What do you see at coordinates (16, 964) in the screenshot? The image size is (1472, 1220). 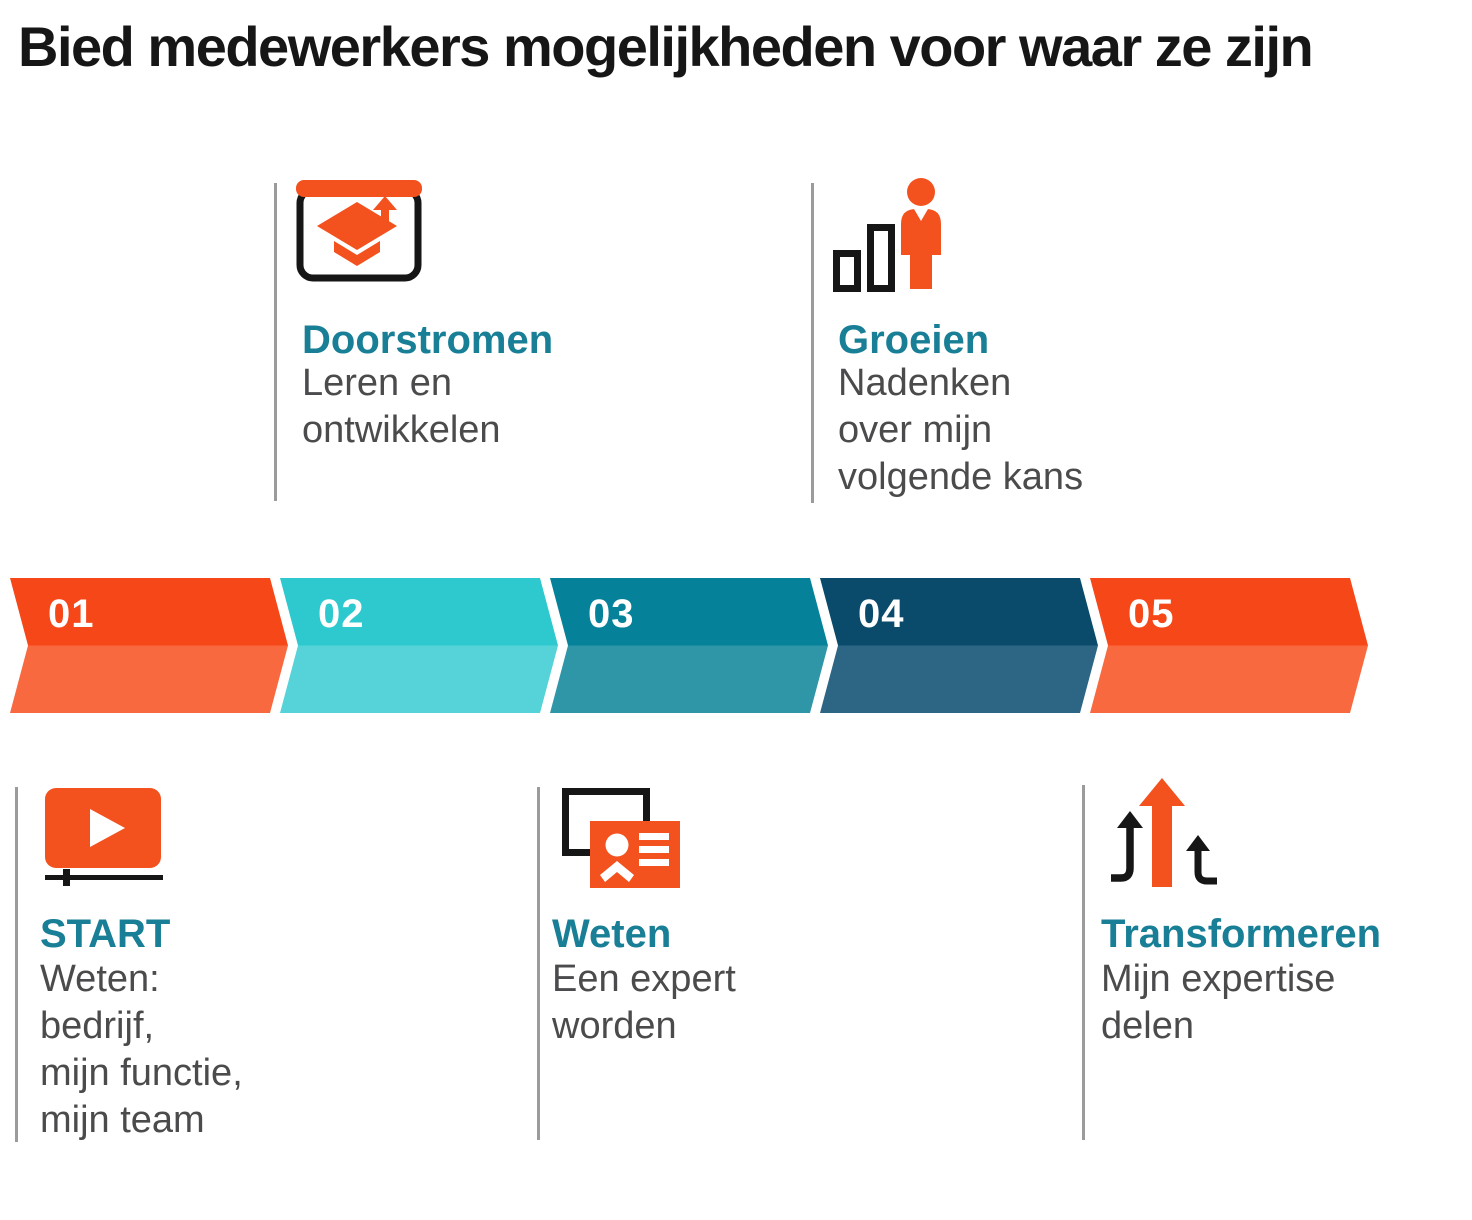 I see `start-divider` at bounding box center [16, 964].